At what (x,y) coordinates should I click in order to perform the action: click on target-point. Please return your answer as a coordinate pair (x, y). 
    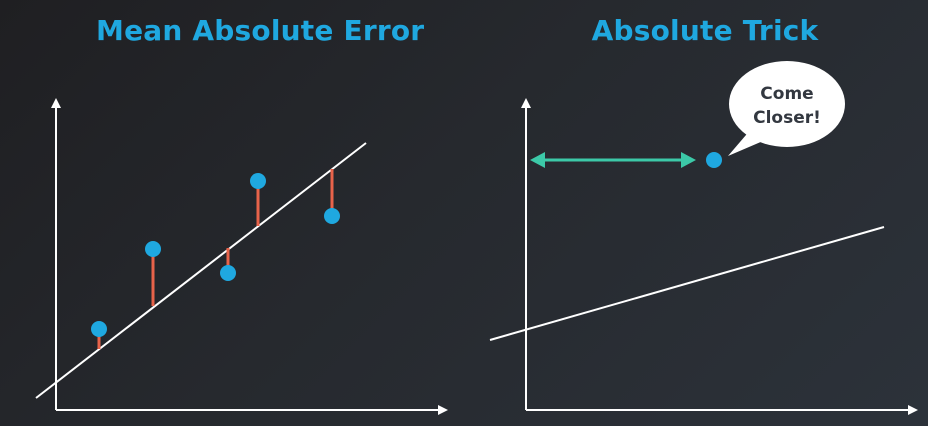
    Looking at the image, I should click on (714, 160).